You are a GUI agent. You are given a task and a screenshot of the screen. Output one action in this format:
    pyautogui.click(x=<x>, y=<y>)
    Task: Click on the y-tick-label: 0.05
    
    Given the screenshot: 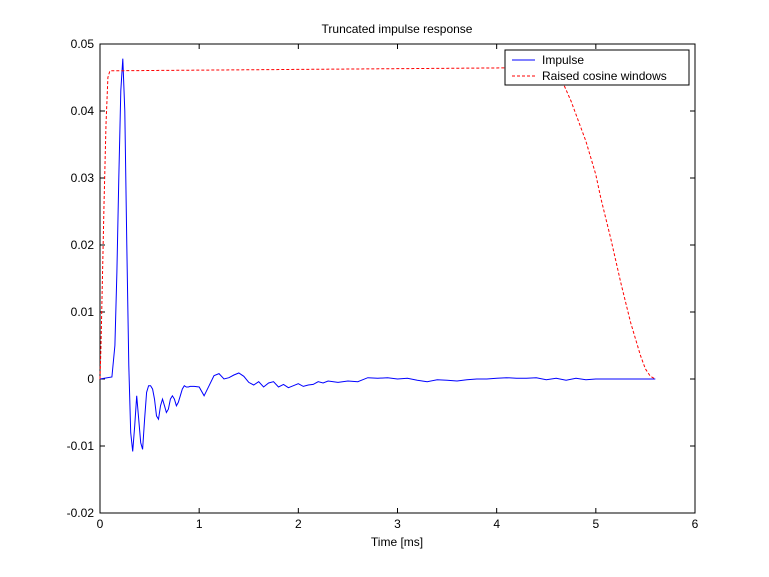 What is the action you would take?
    pyautogui.click(x=83, y=44)
    